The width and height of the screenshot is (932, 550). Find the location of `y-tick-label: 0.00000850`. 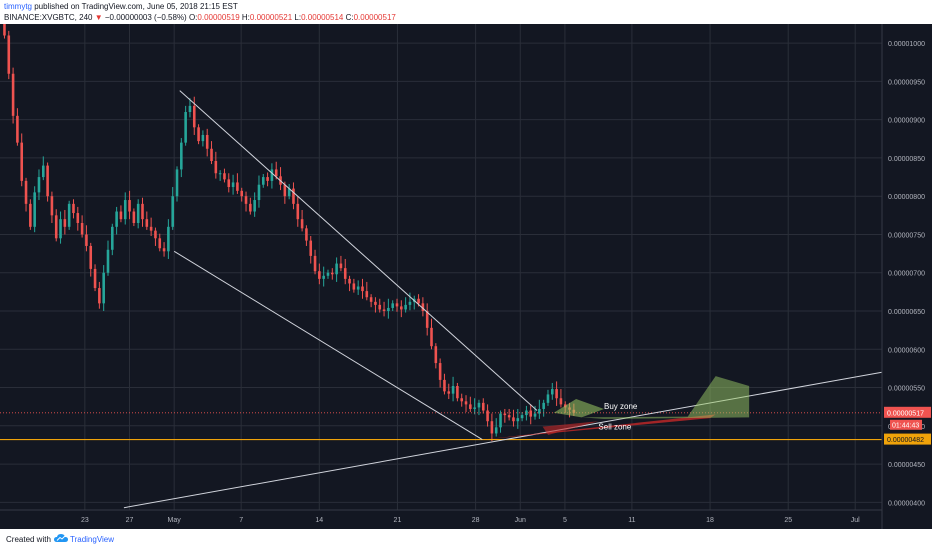

y-tick-label: 0.00000850 is located at coordinates (906, 159).